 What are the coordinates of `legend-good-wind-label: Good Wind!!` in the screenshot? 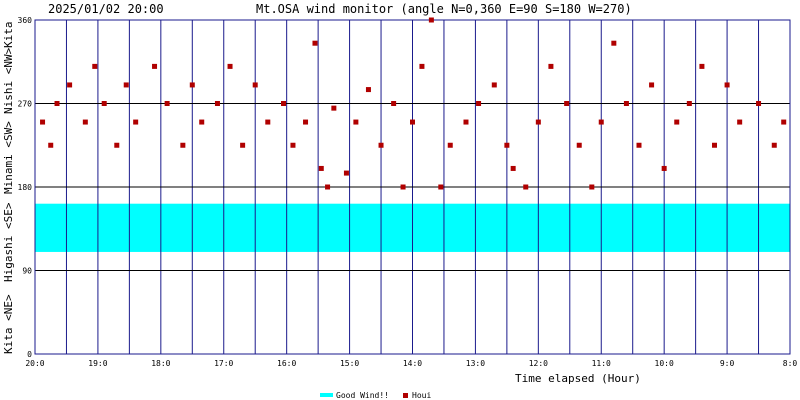 It's located at (362, 395).